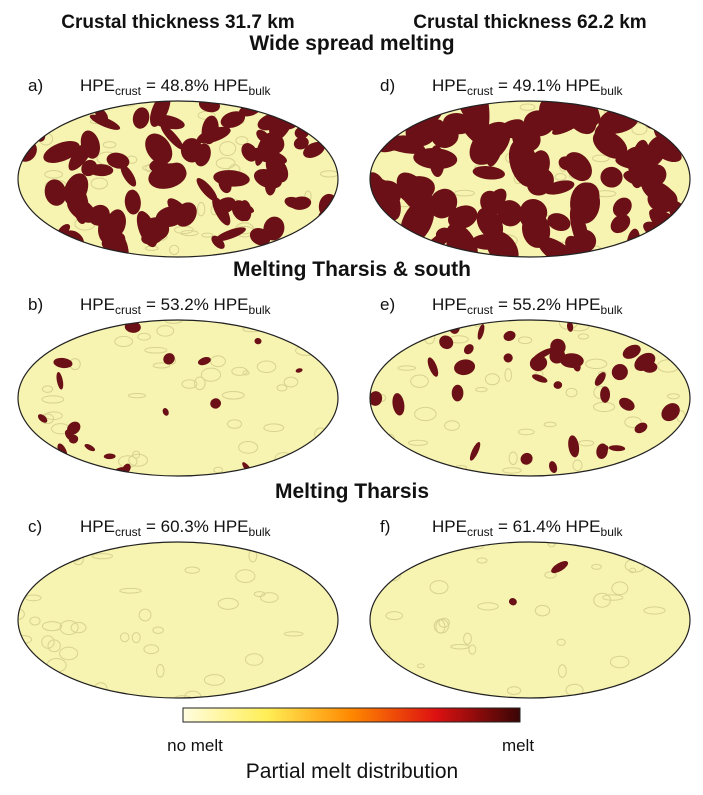 The image size is (703, 795). Describe the element at coordinates (35, 304) in the screenshot. I see `panel-label: b)` at that location.